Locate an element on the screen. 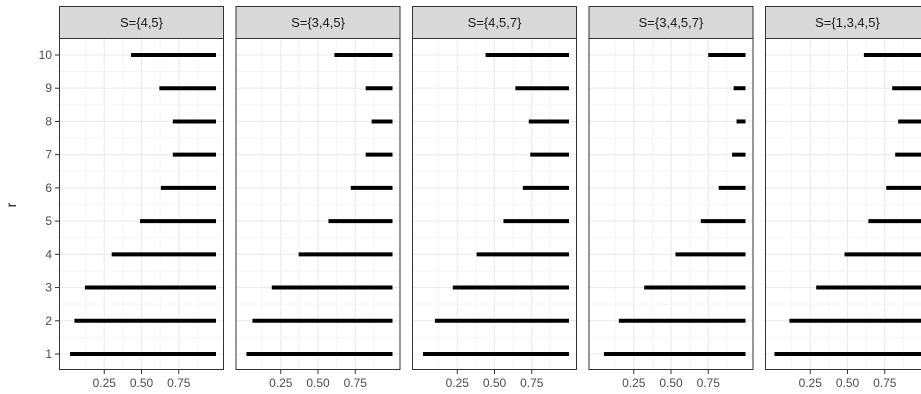  facet-strip-label: S={1,3,4,5} is located at coordinates (847, 22).